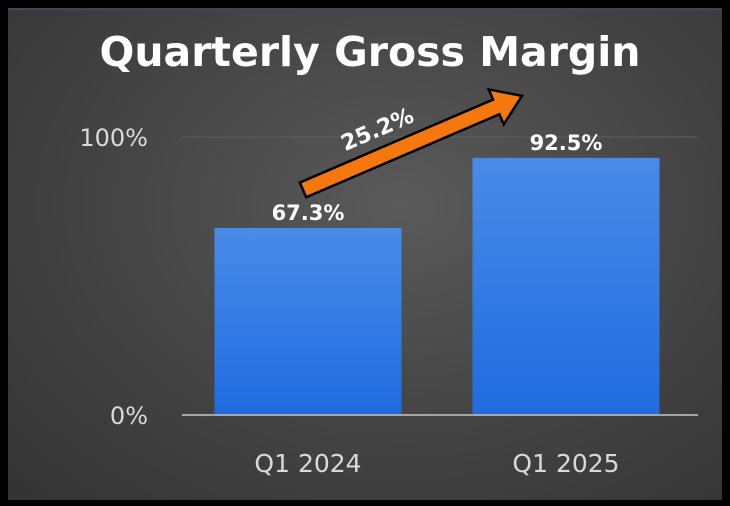  What do you see at coordinates (113, 138) in the screenshot?
I see `y-tick-label: 100%` at bounding box center [113, 138].